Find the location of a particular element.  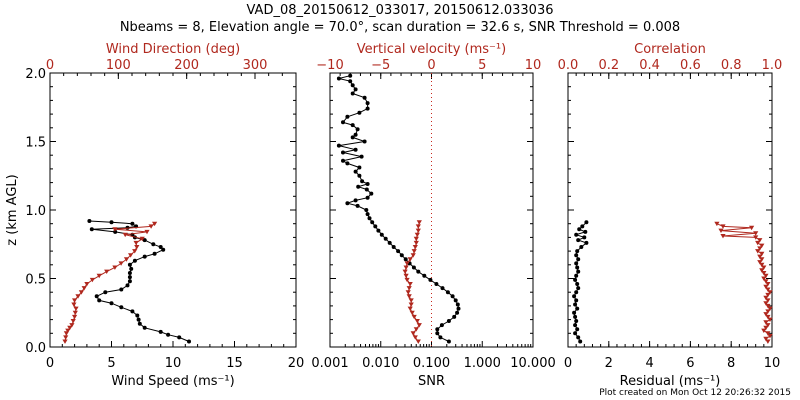

x2-tick-label: 0.0 is located at coordinates (568, 65).